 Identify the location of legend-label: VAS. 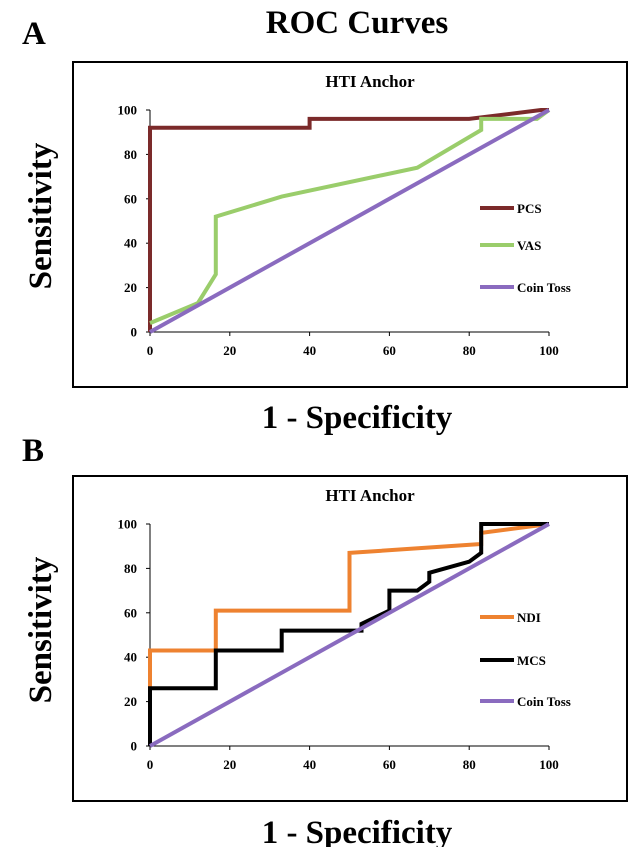
(529, 245).